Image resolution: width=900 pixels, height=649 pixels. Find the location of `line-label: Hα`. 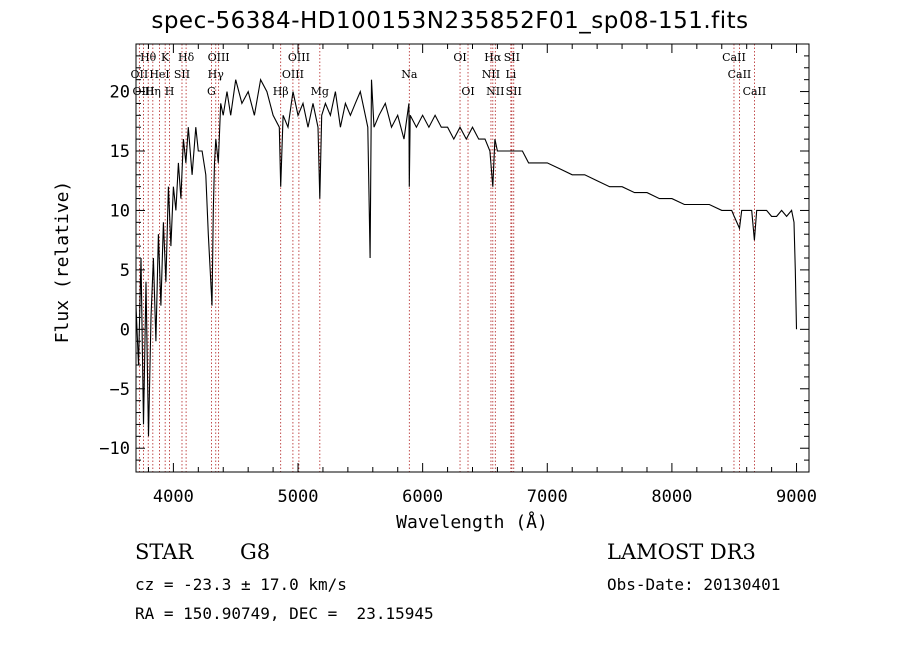

line-label: Hα is located at coordinates (493, 57).